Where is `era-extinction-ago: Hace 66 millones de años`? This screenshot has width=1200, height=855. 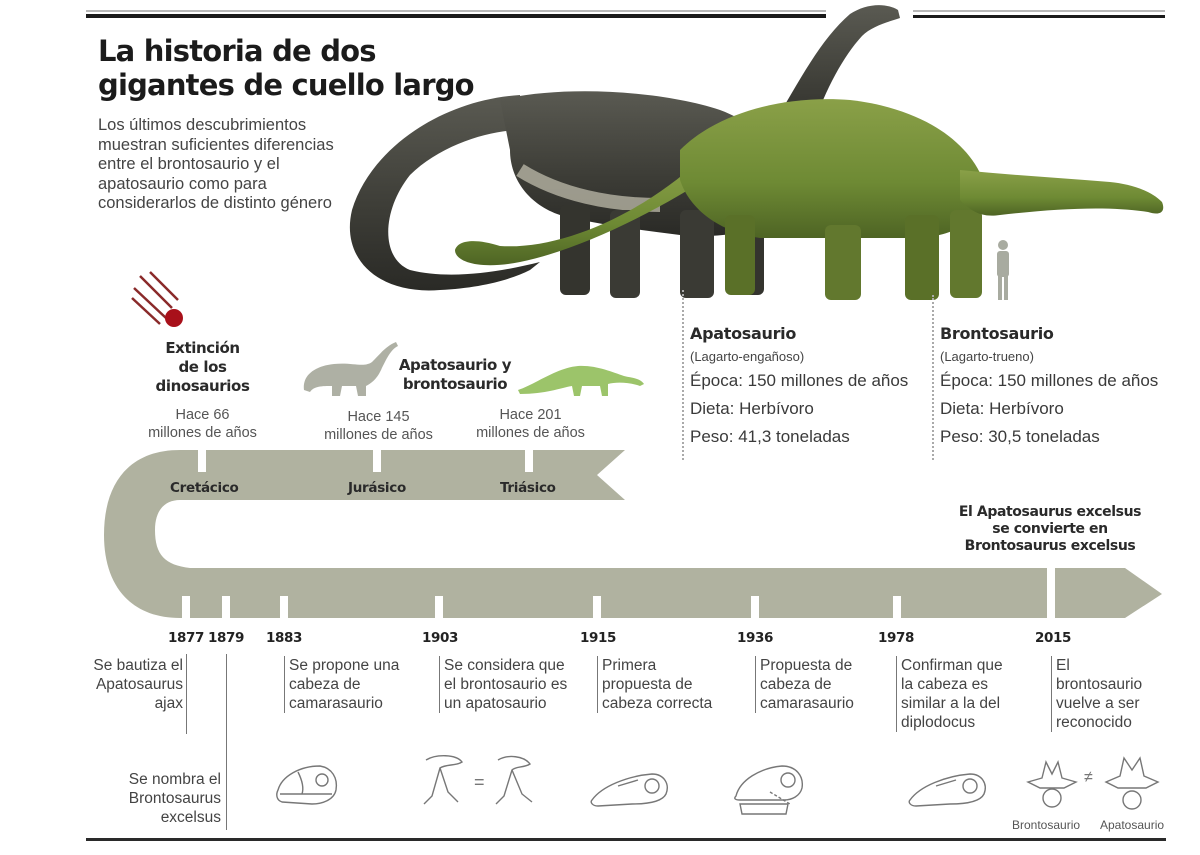 era-extinction-ago: Hace 66 millones de años is located at coordinates (202, 424).